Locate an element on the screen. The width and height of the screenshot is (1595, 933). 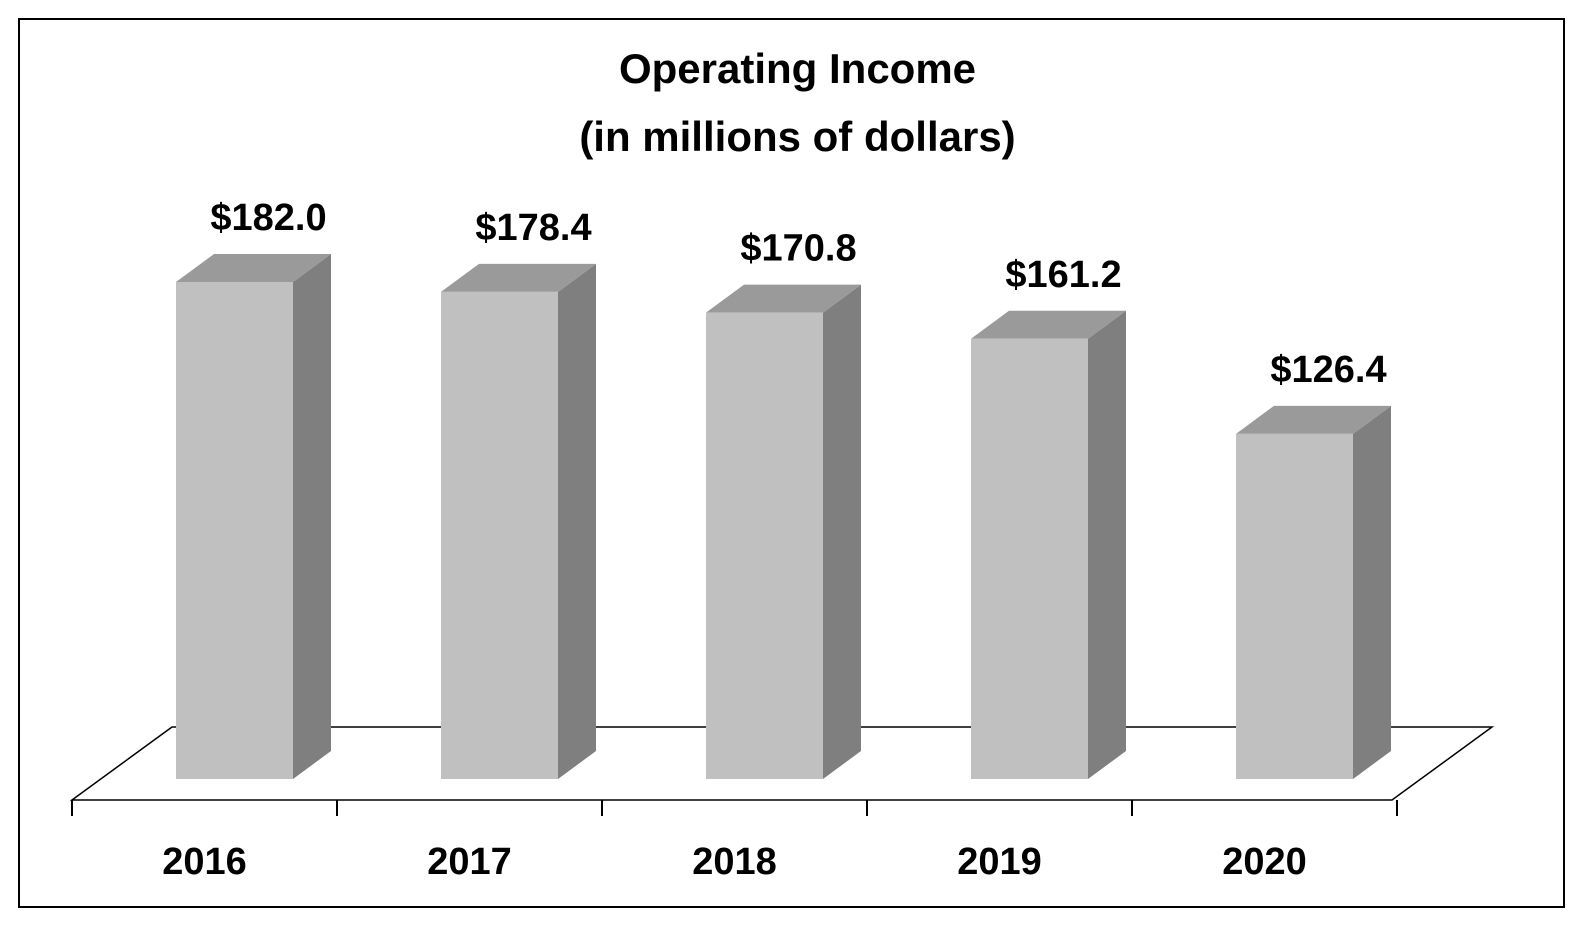
chart-title: Operating Income is located at coordinates (797, 68).